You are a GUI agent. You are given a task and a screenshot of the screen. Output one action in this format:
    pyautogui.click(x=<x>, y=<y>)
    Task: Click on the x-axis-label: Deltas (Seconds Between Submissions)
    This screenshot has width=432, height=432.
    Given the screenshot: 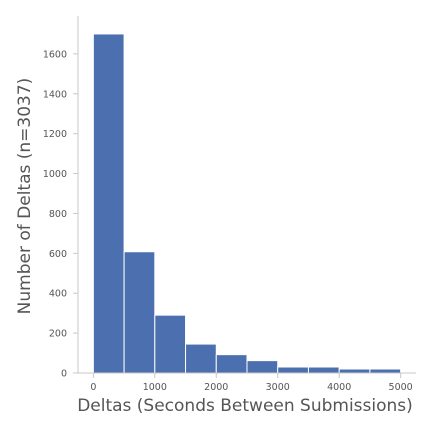 What is the action you would take?
    pyautogui.click(x=245, y=406)
    